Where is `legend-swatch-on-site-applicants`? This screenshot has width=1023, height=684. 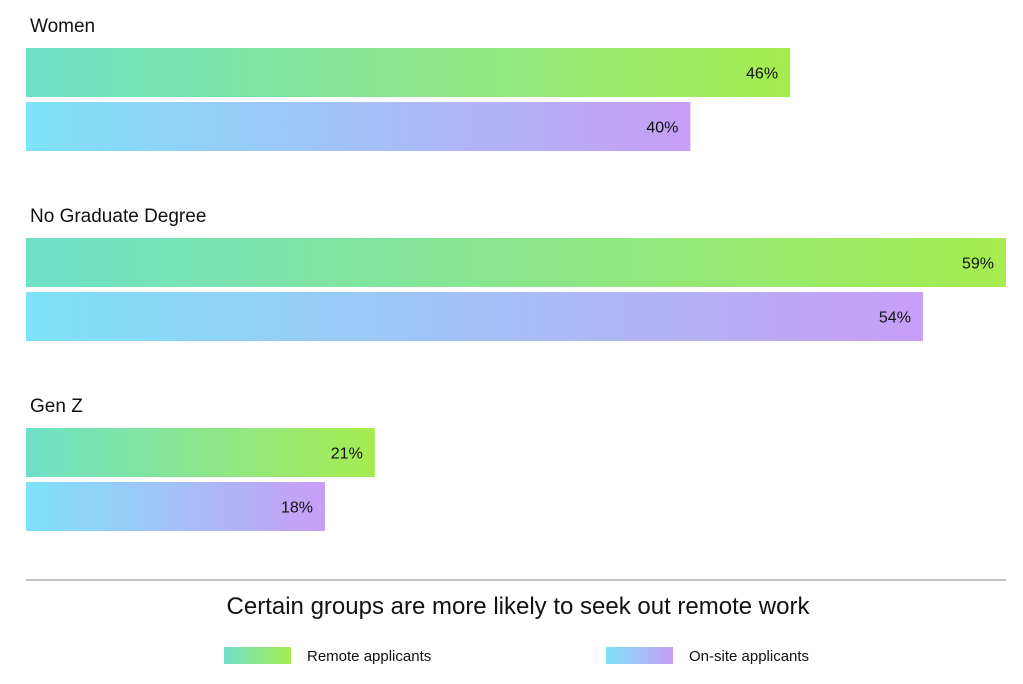 legend-swatch-on-site-applicants is located at coordinates (639, 655).